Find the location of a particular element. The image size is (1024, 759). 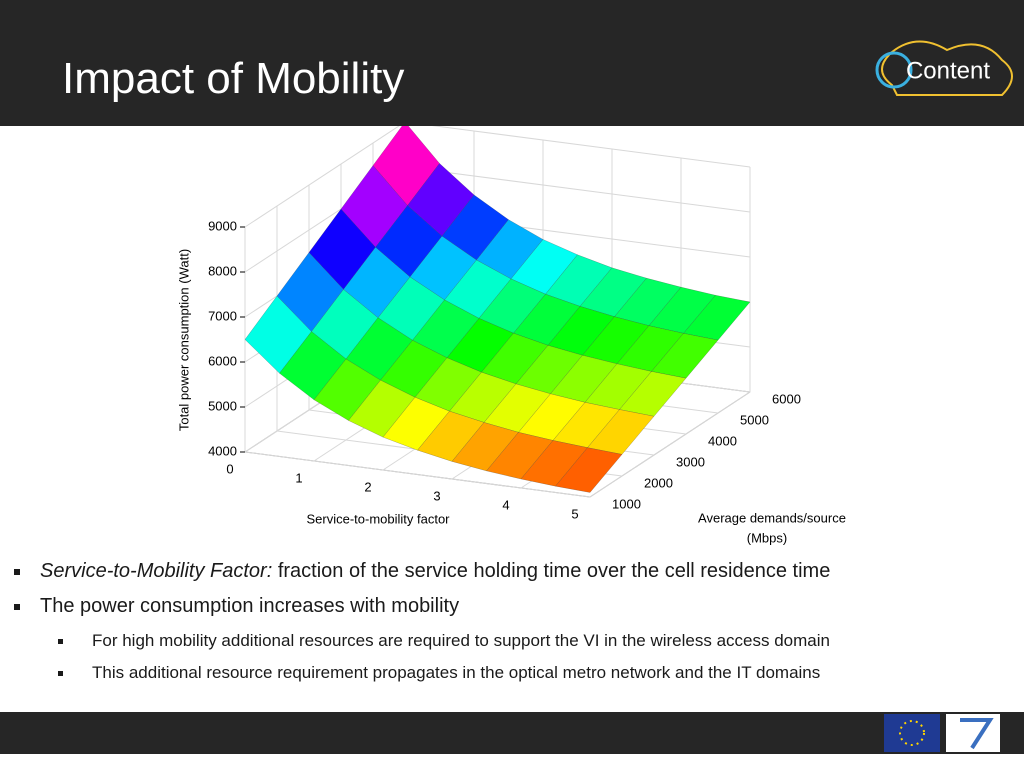

surface-cell is located at coordinates (589, 470).